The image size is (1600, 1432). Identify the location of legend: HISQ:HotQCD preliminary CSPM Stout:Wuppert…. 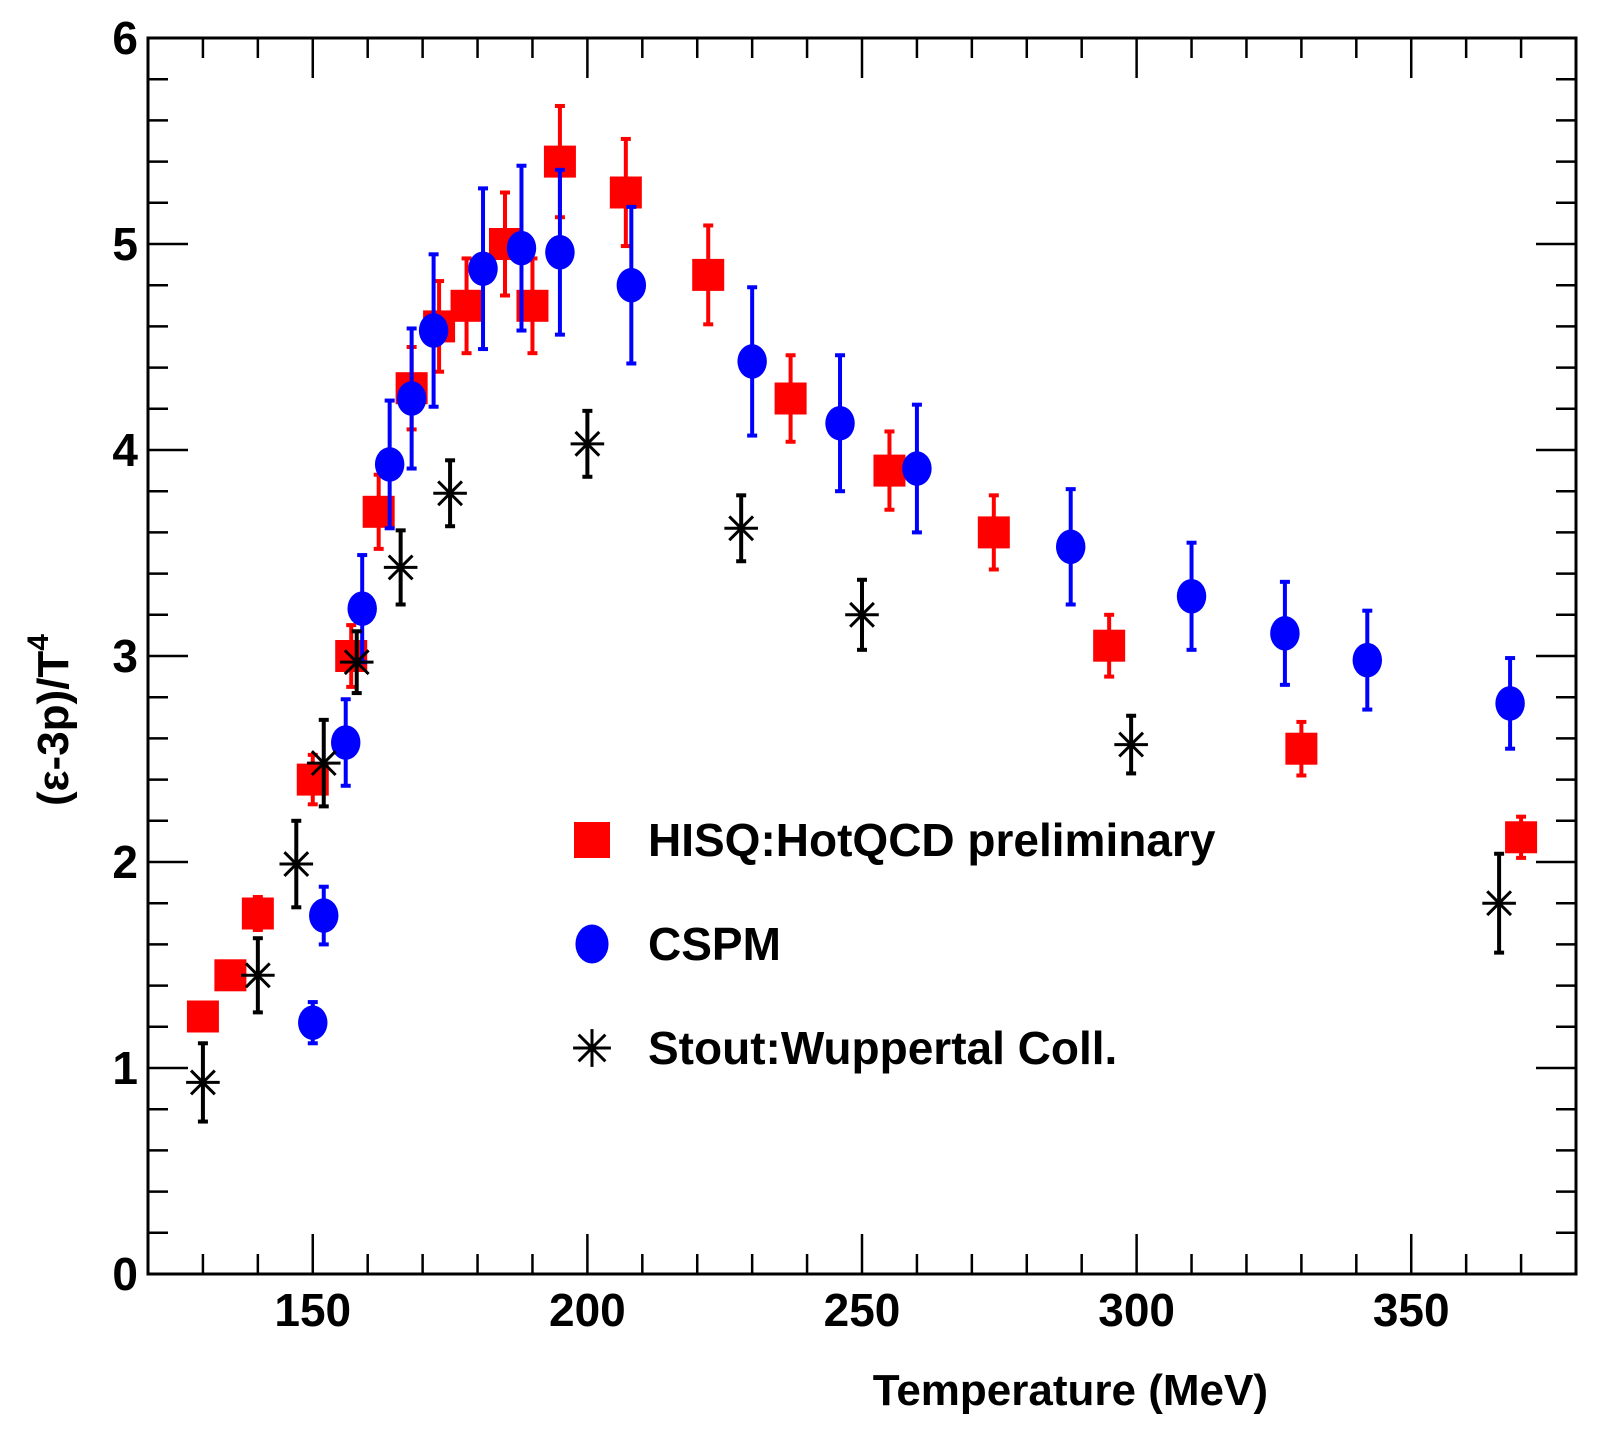
(894, 944).